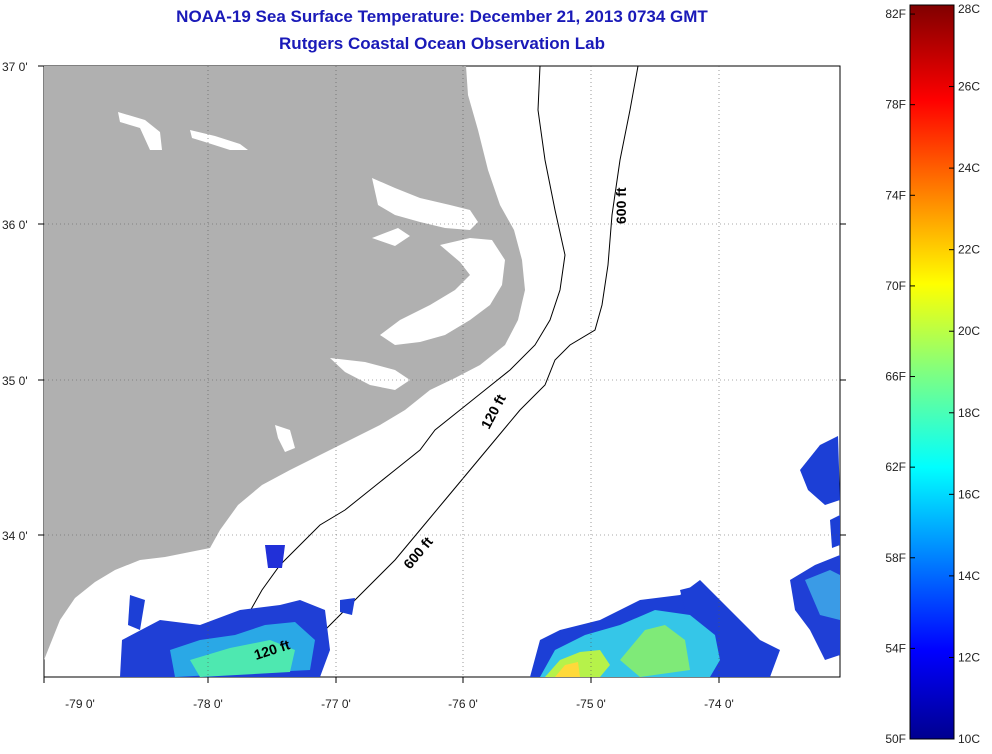  I want to click on lat-label: 36 0', so click(15, 225).